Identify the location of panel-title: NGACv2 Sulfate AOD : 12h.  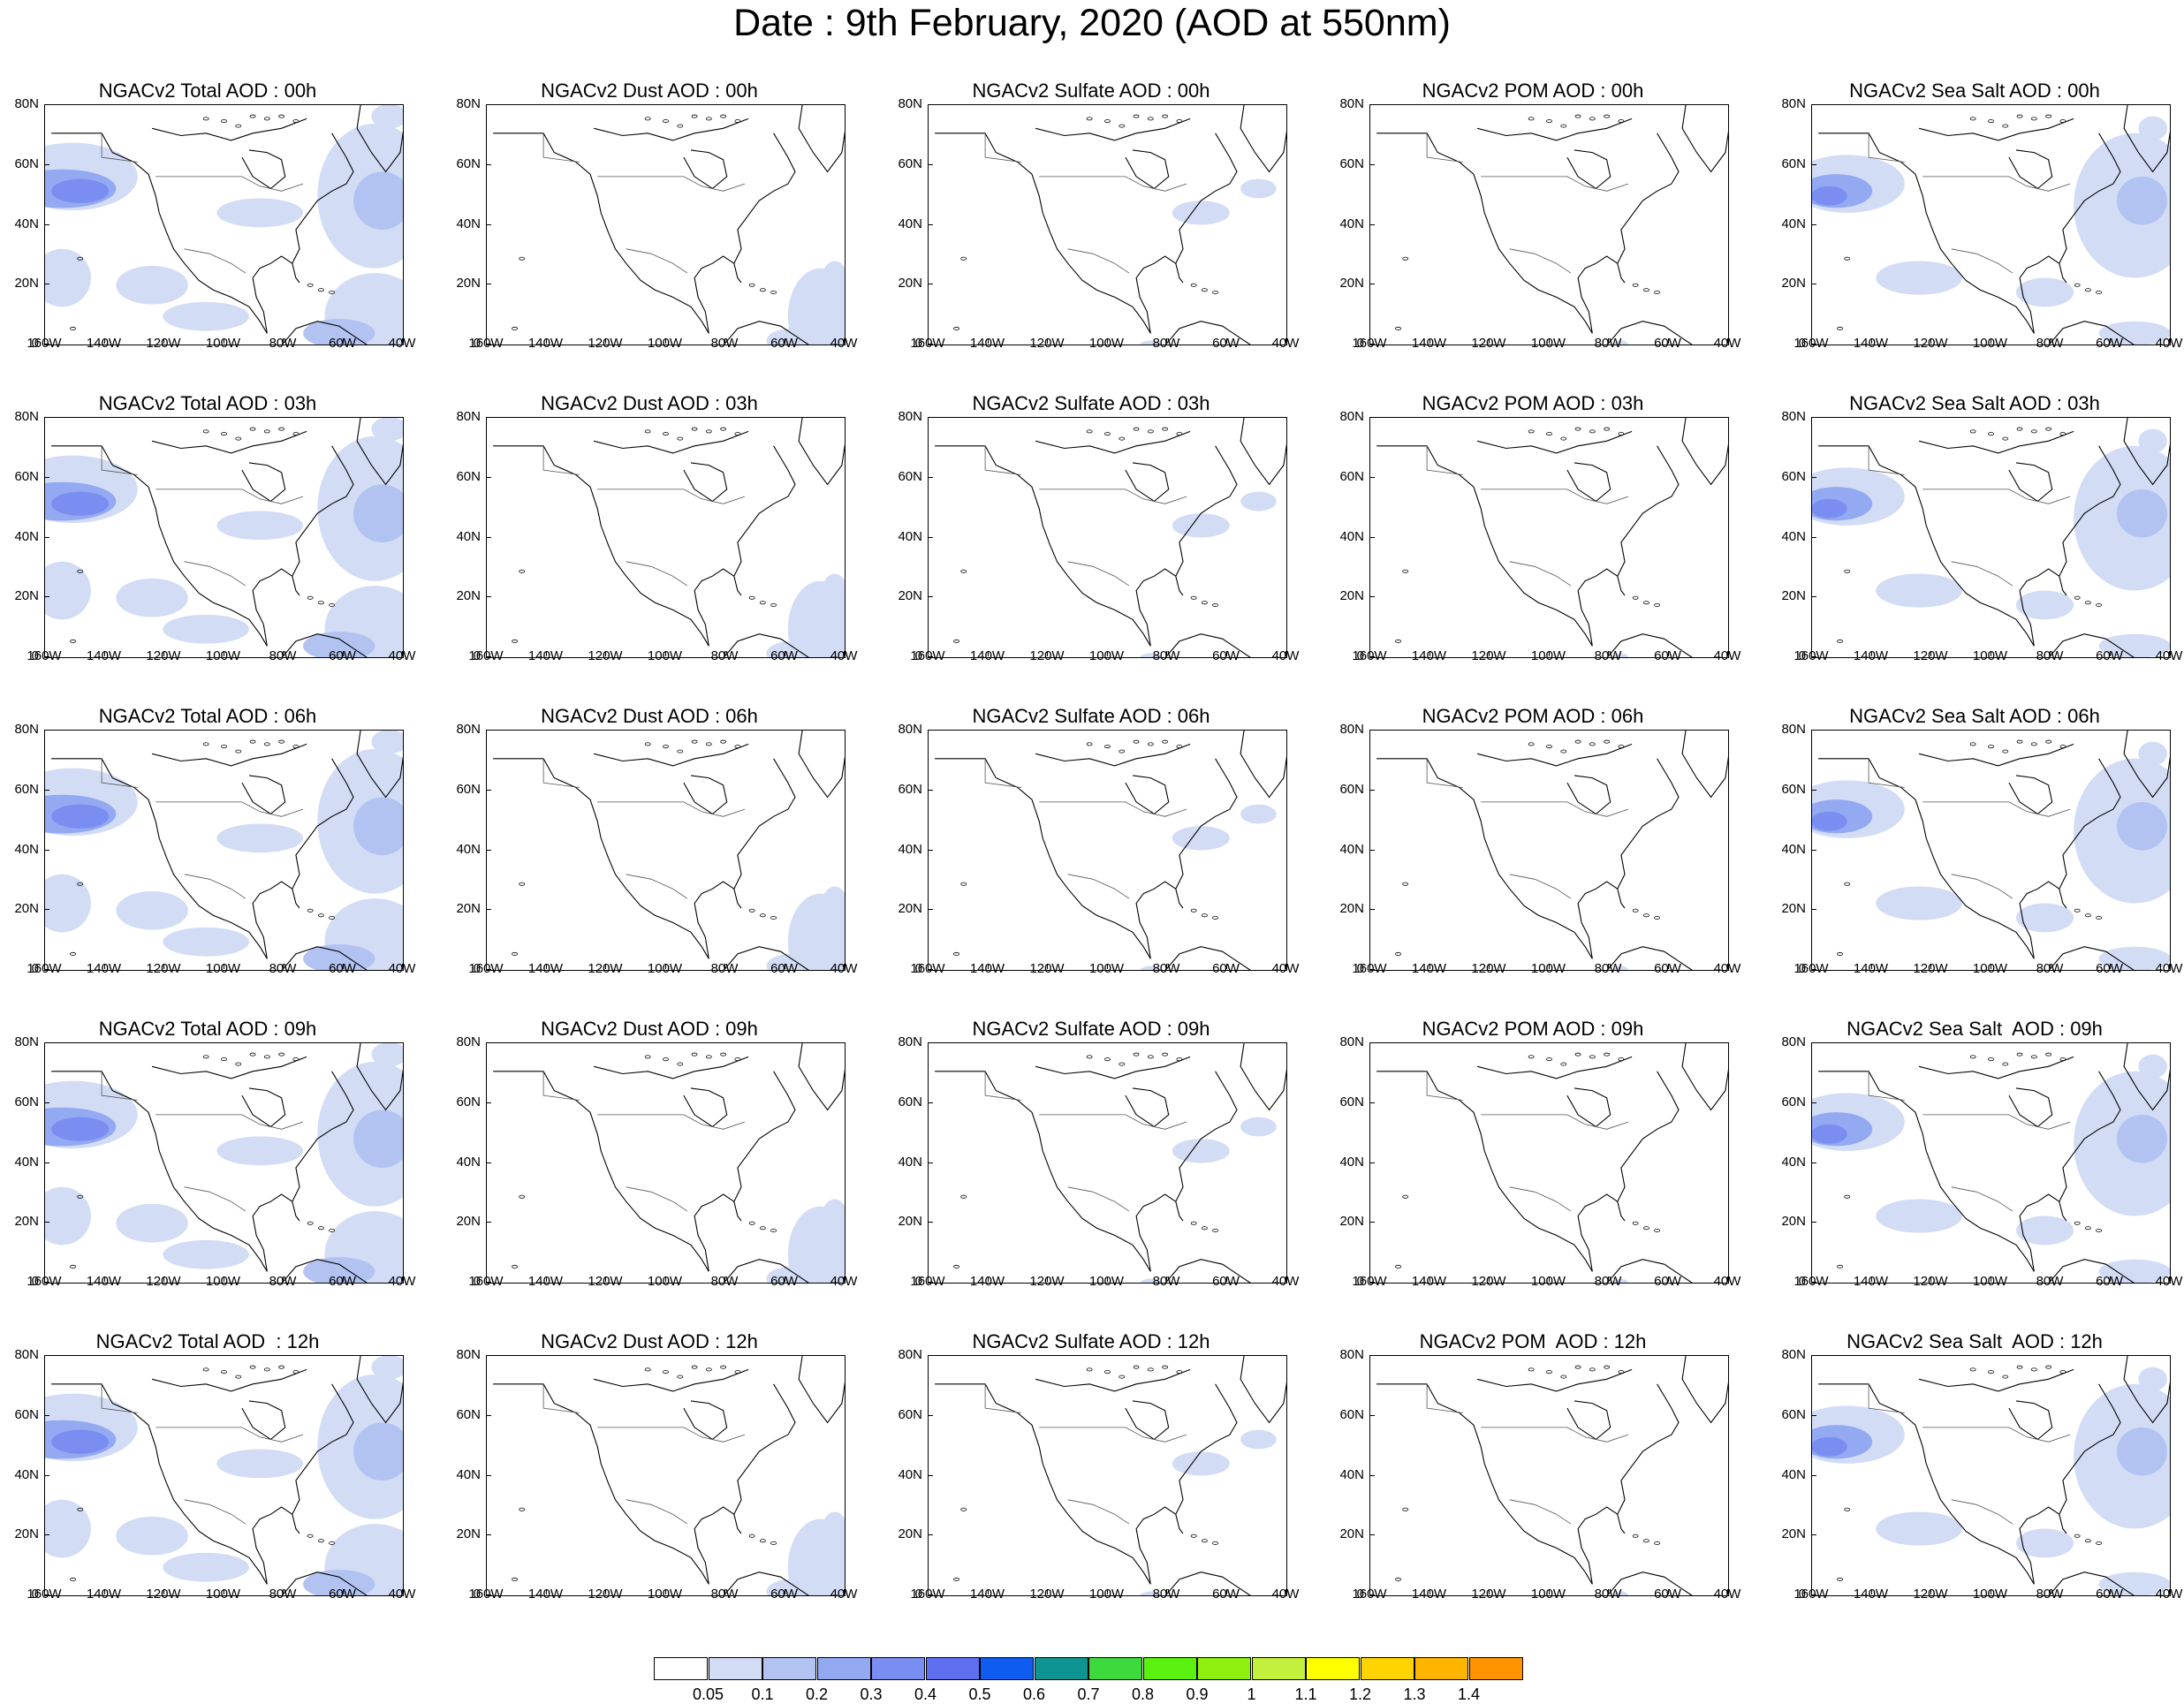
(1091, 1341).